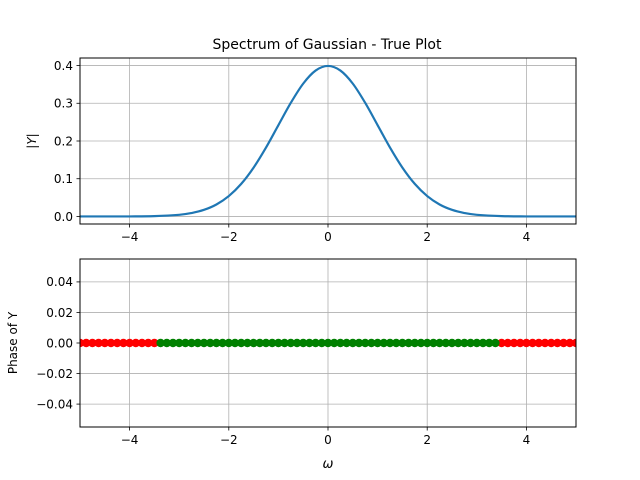 Image resolution: width=640 pixels, height=480 pixels. I want to click on y-tick-label: 0.2, so click(63, 141).